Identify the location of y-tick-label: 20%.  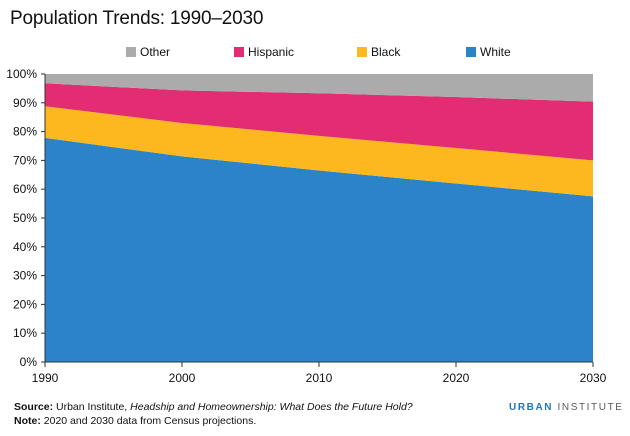
(25, 304).